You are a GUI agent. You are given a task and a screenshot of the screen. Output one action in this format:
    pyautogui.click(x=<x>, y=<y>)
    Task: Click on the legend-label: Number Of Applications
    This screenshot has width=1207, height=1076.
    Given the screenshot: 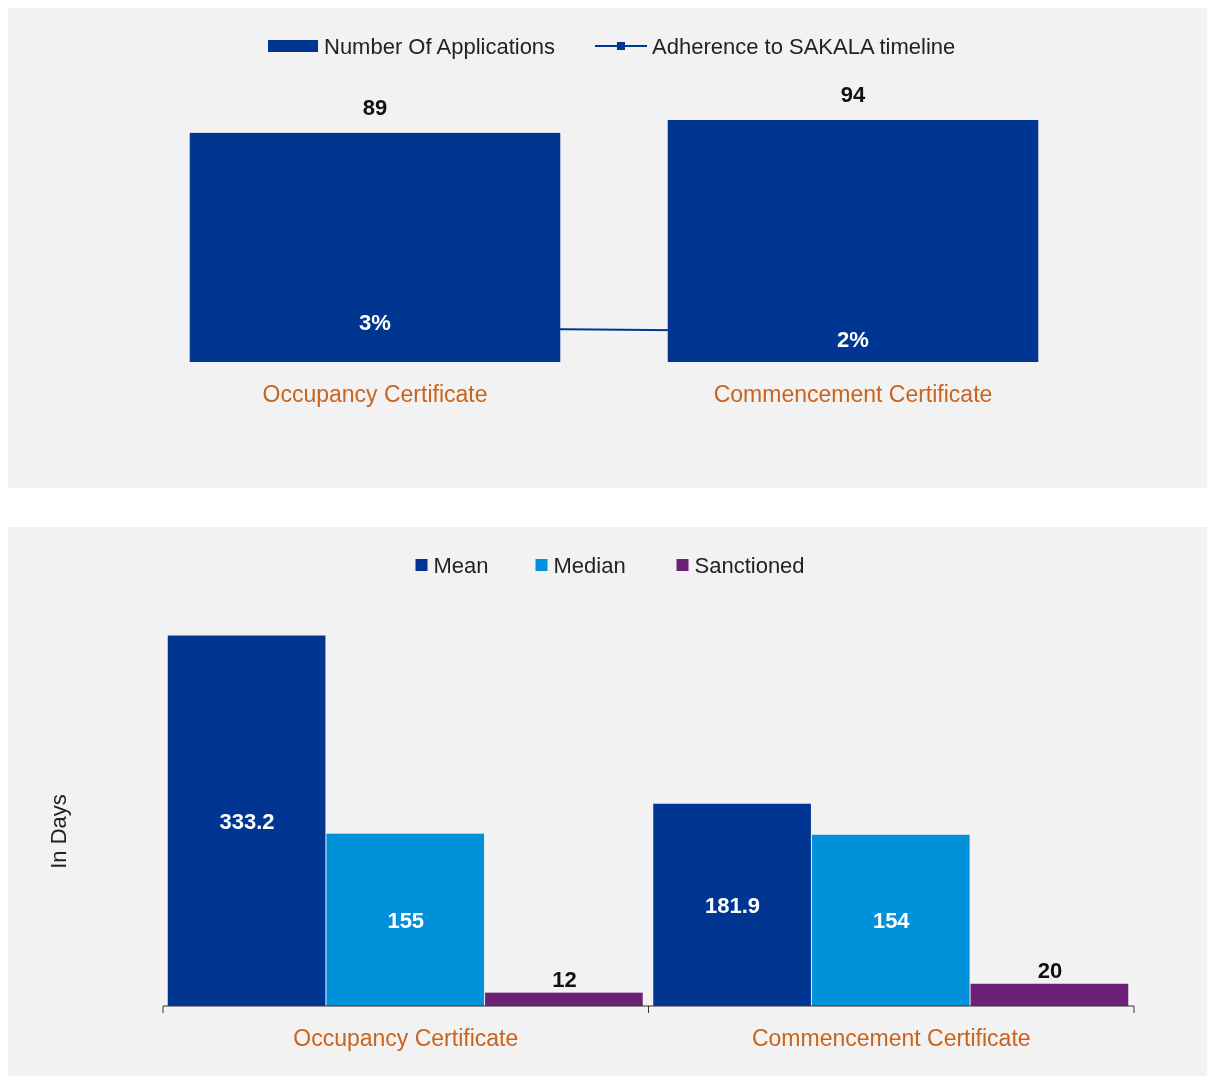 What is the action you would take?
    pyautogui.click(x=440, y=46)
    